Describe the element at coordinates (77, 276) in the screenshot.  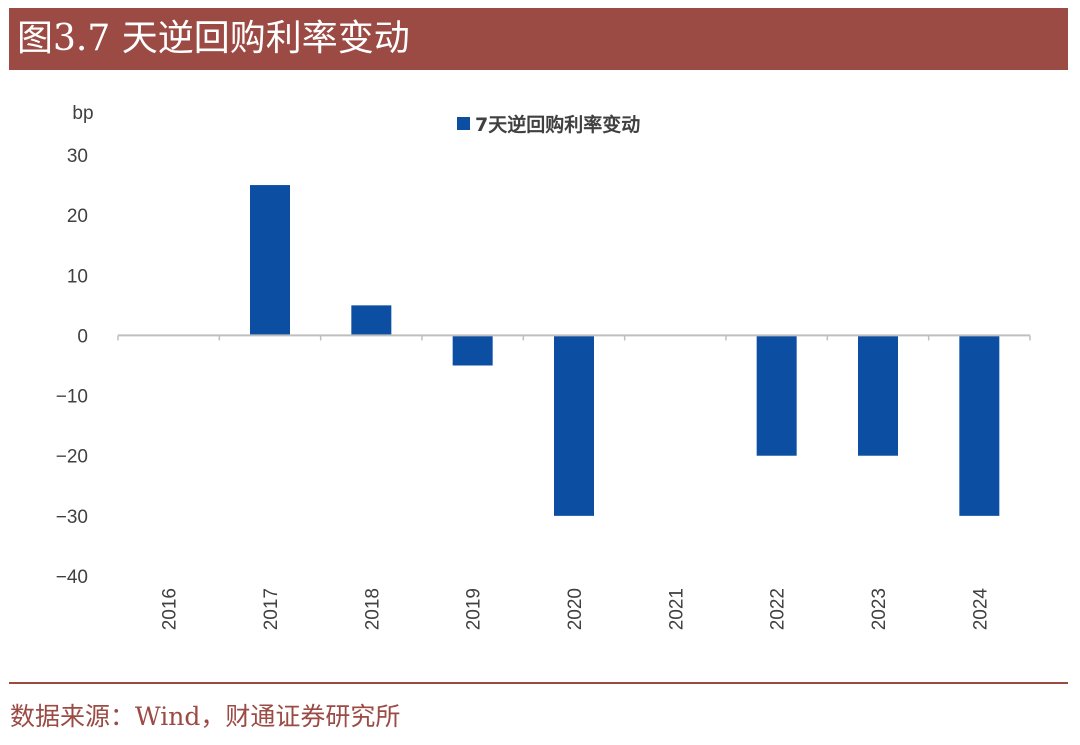
I see `y-tick-label: 10` at that location.